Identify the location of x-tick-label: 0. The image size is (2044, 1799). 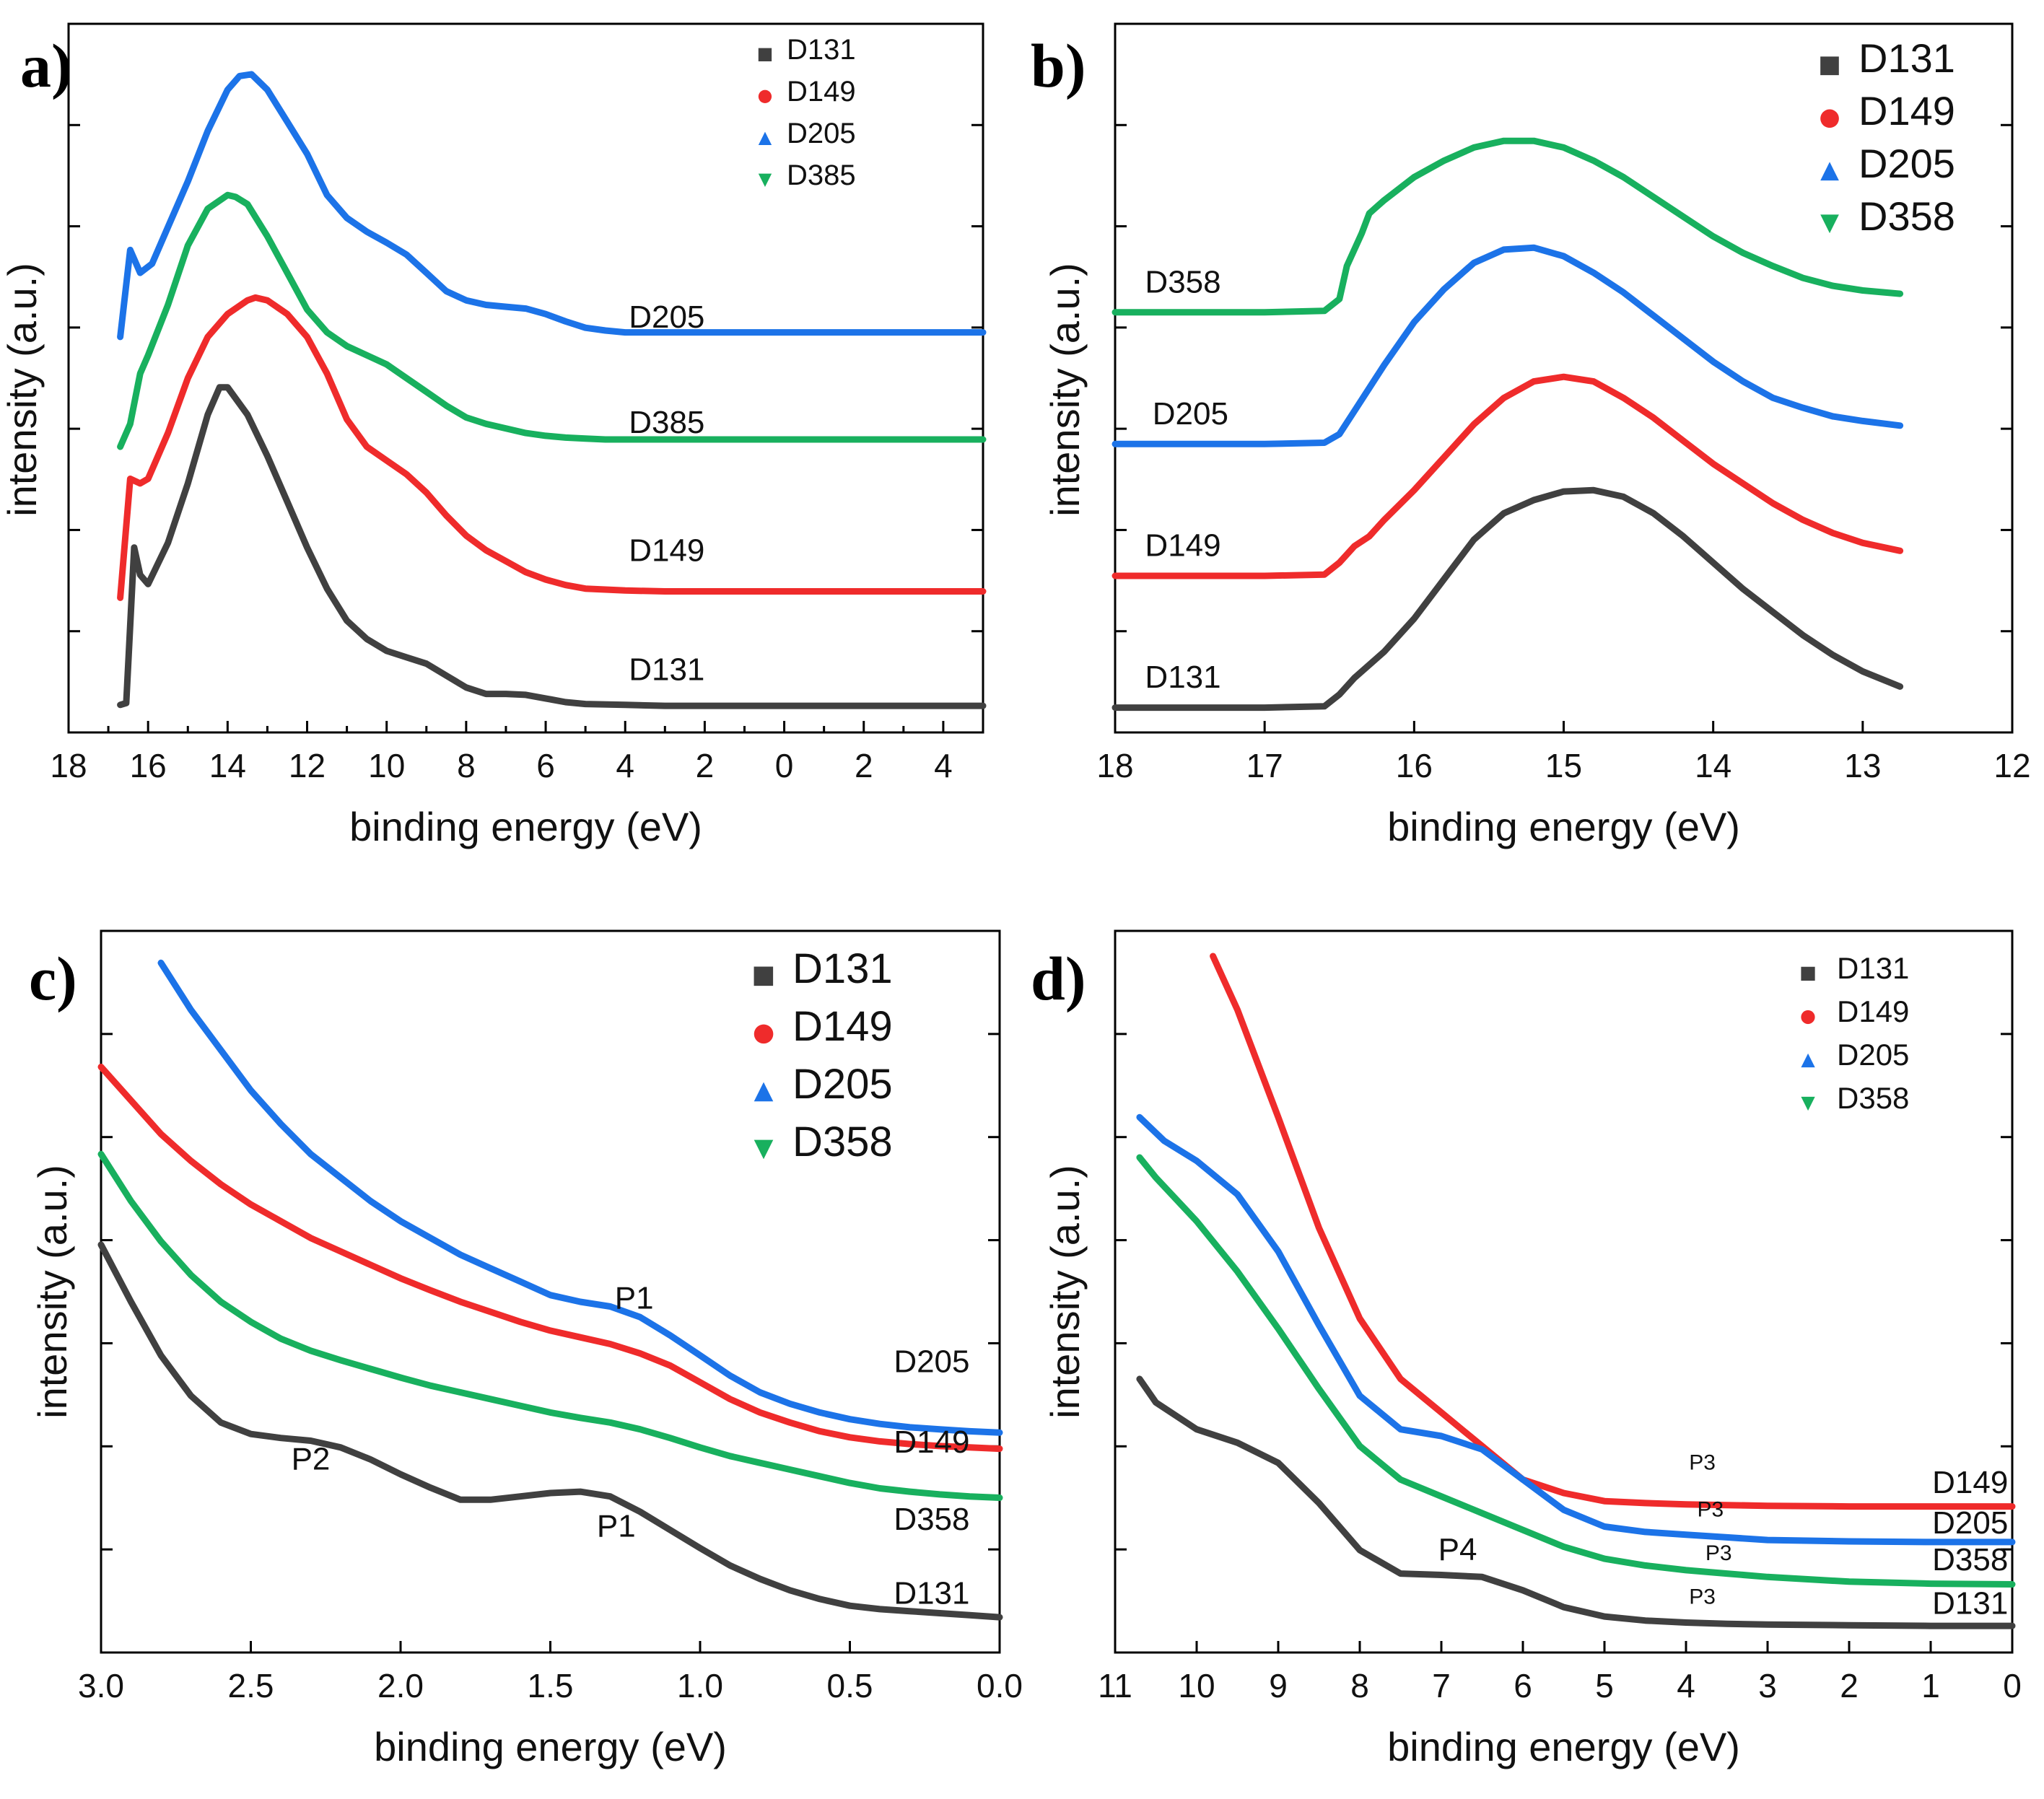
(2012, 1686).